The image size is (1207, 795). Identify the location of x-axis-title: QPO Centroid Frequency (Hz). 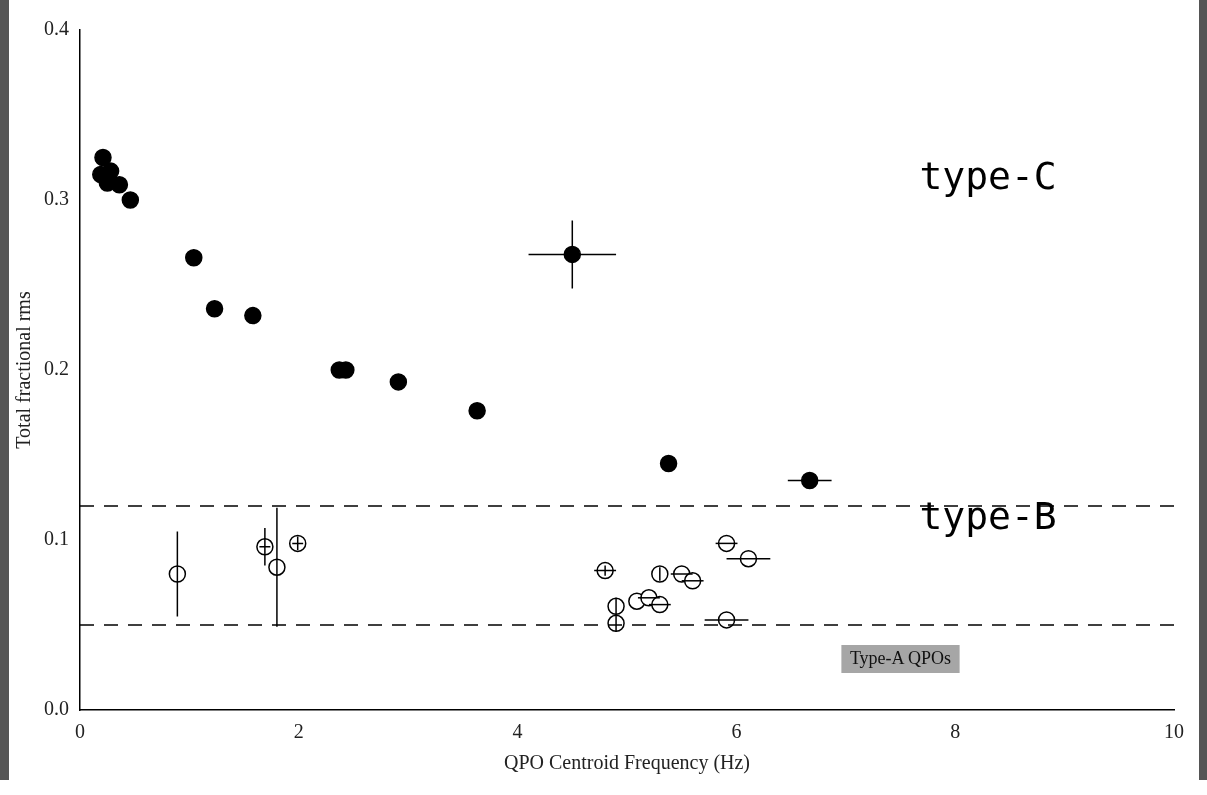
(626, 763).